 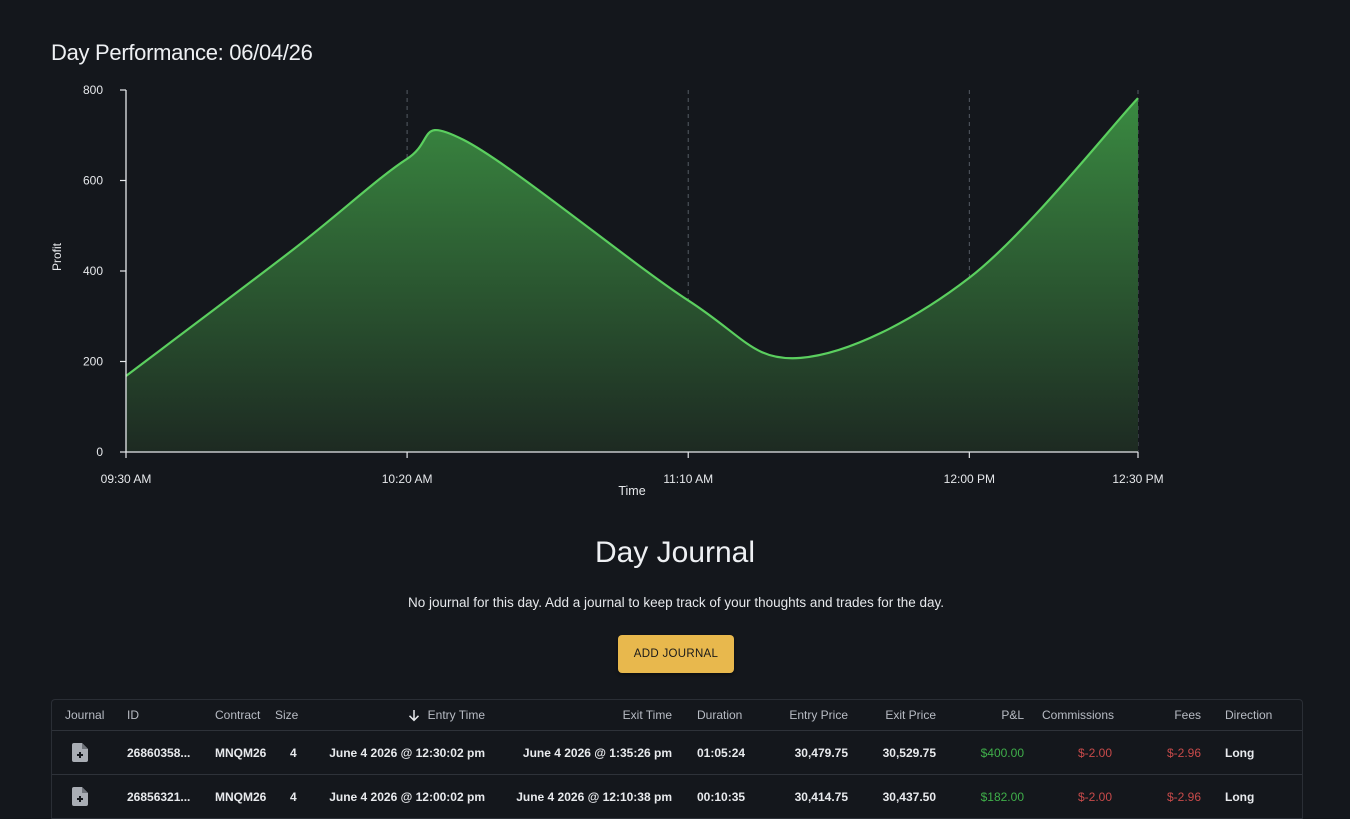 I want to click on trade-entry-price: 30,414.75, so click(x=821, y=796).